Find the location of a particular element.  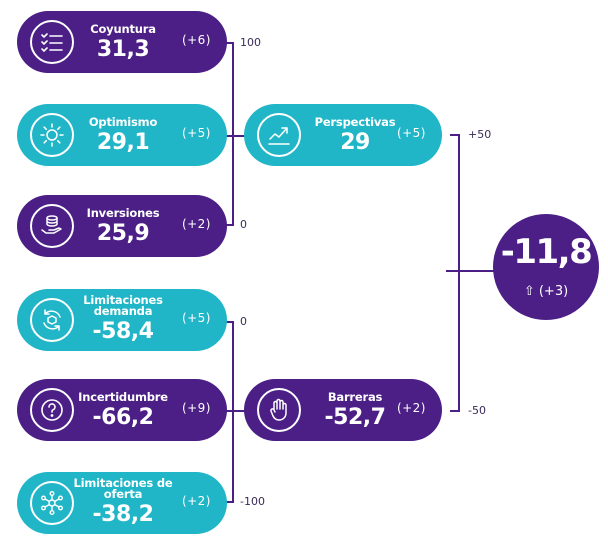

scale-upper-bottom: 0 is located at coordinates (243, 224).